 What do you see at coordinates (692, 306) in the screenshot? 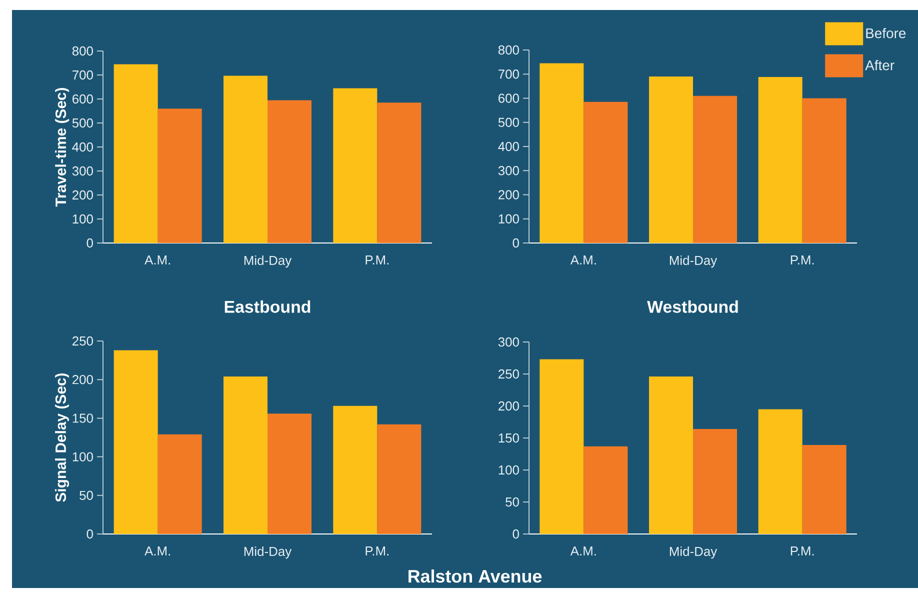
I see `x-axis-title: Westbound` at bounding box center [692, 306].